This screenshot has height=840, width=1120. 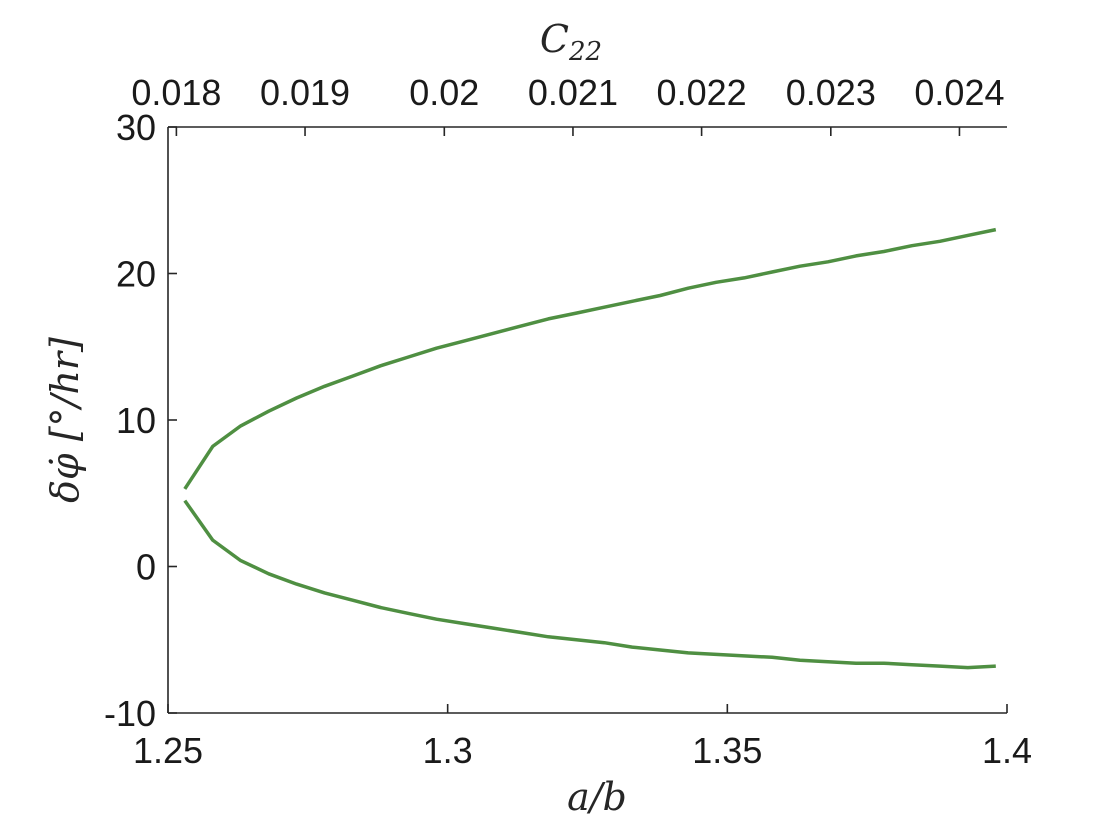 I want to click on y-tick-label: 20, so click(x=136, y=274).